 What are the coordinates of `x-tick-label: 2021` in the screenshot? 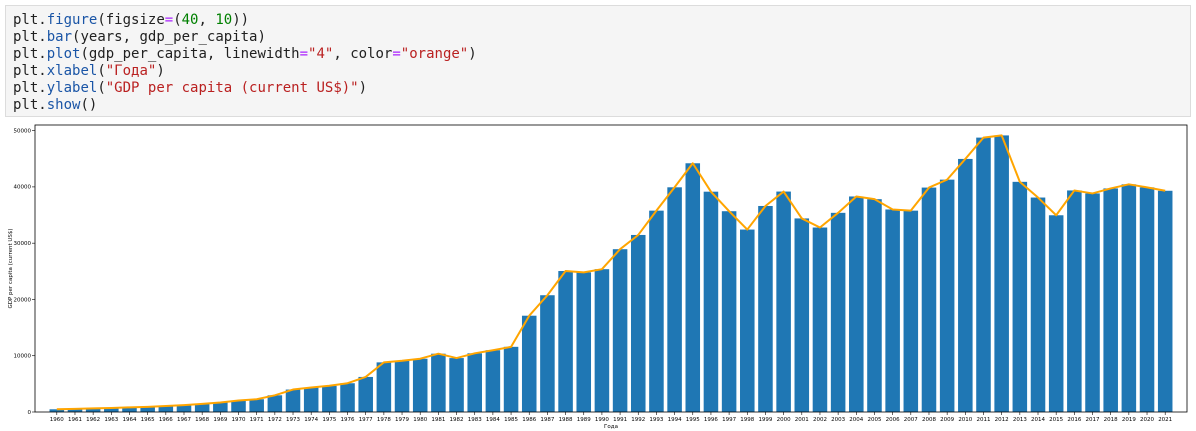 It's located at (1165, 420).